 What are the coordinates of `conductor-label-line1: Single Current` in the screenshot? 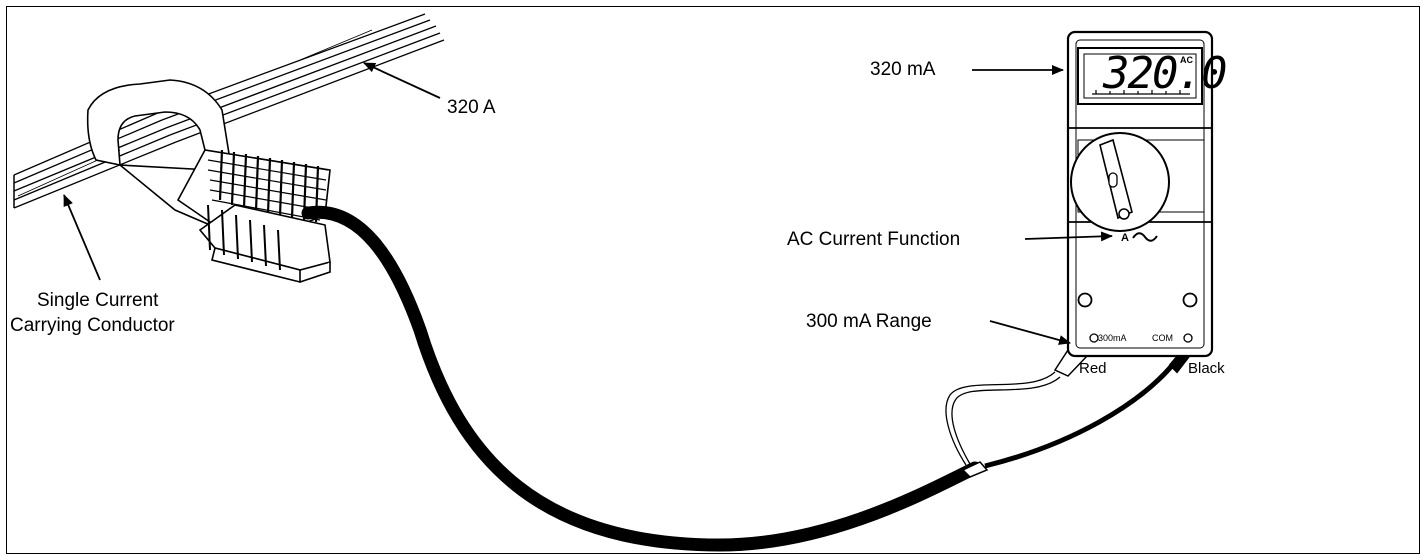 It's located at (98, 300).